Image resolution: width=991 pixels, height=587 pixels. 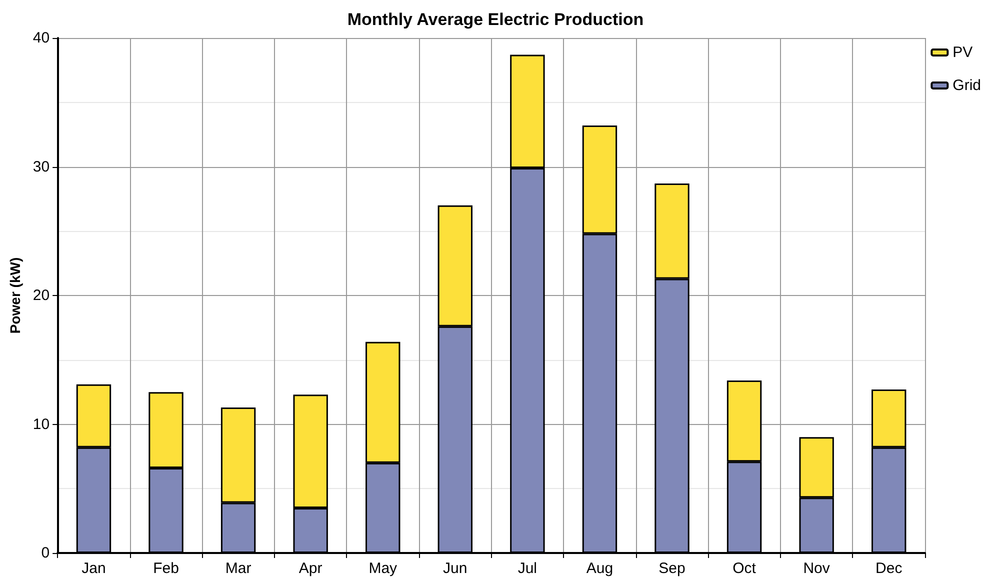 I want to click on x-tick-label: Feb, so click(x=166, y=568).